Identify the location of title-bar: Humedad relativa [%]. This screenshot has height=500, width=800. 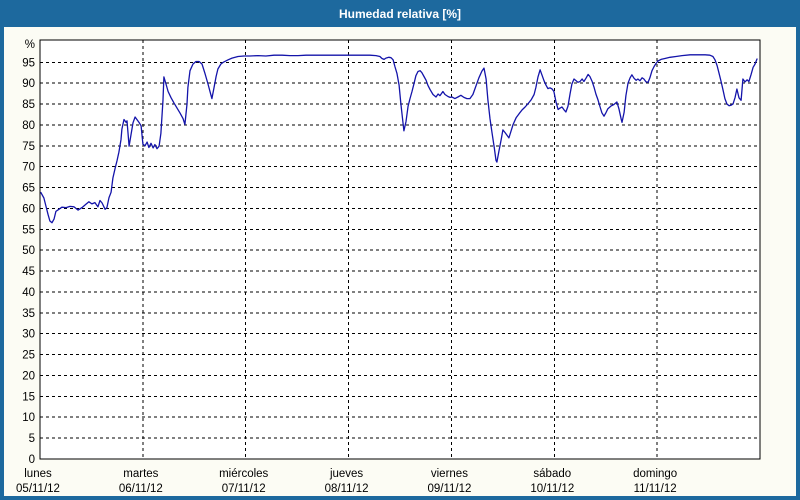
(400, 13).